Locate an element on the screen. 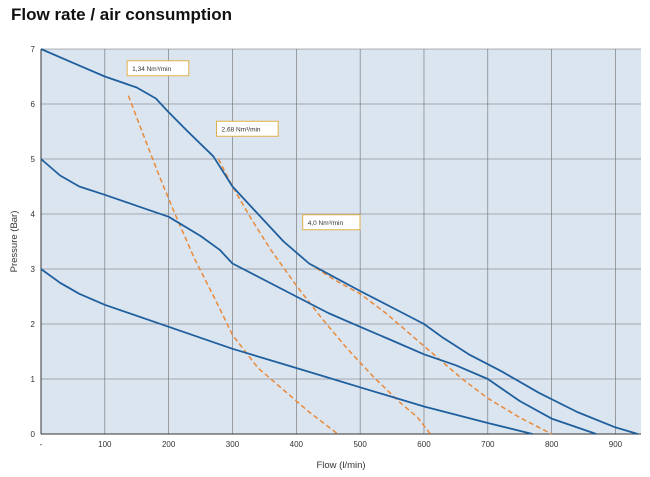 The width and height of the screenshot is (650, 477). label-2-68-text: 2,68 Nm³/min is located at coordinates (241, 129).